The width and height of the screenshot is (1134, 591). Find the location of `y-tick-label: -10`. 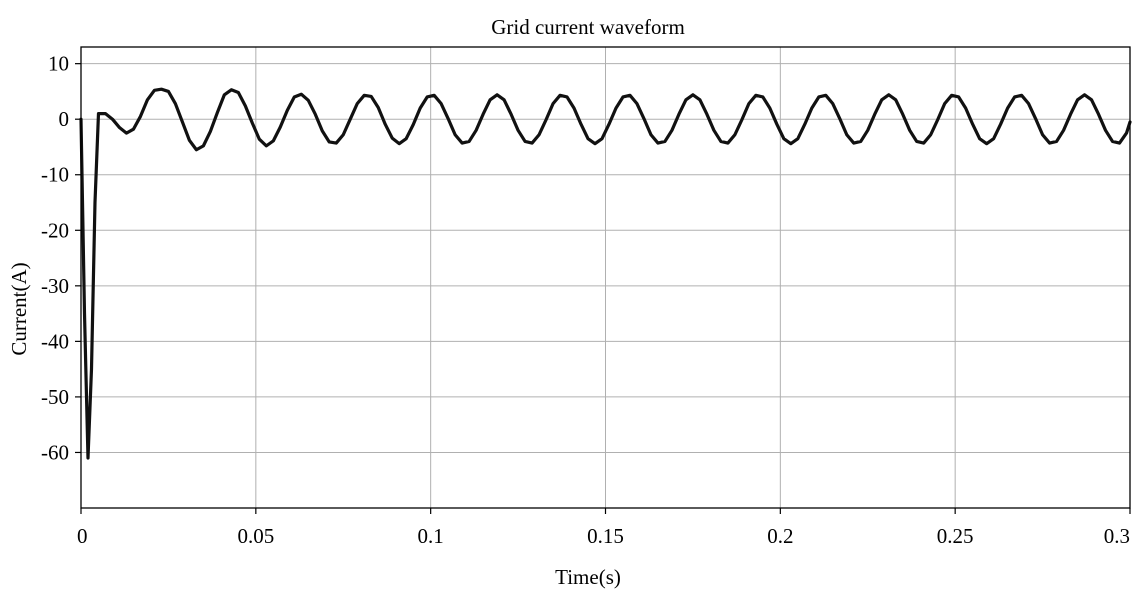

y-tick-label: -10 is located at coordinates (55, 175).